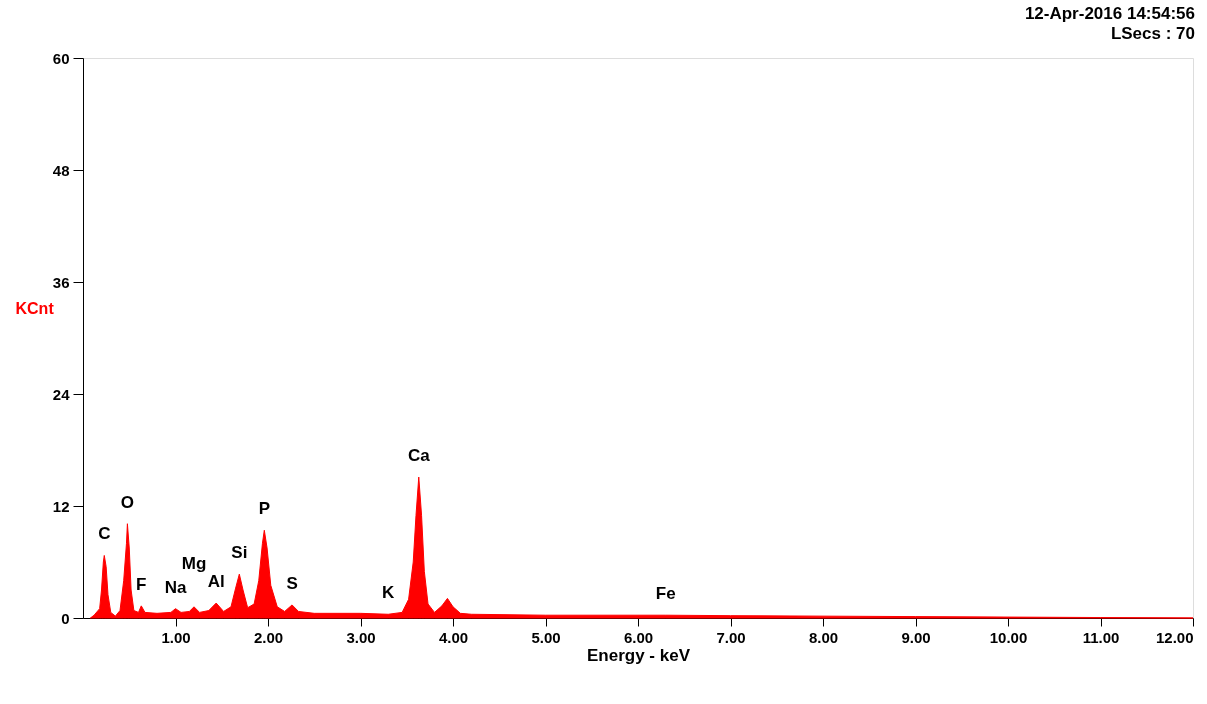 The image size is (1207, 704). I want to click on y-tick-label: 12, so click(61, 506).